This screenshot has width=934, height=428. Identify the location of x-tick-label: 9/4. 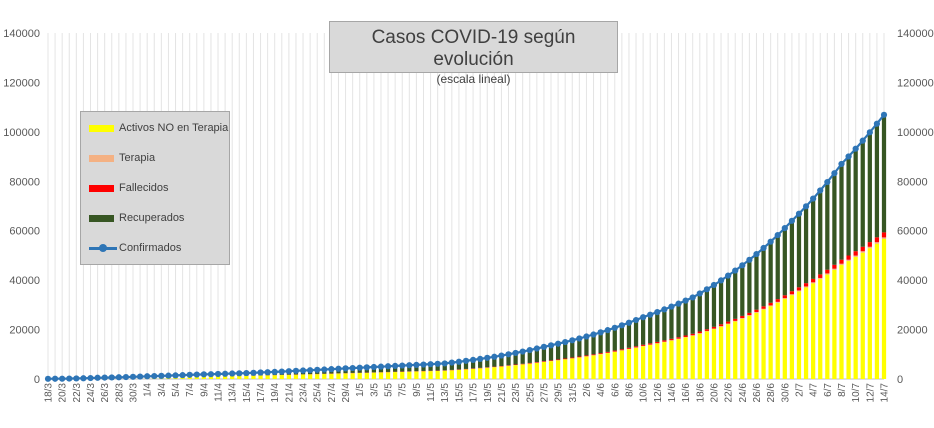
(204, 390).